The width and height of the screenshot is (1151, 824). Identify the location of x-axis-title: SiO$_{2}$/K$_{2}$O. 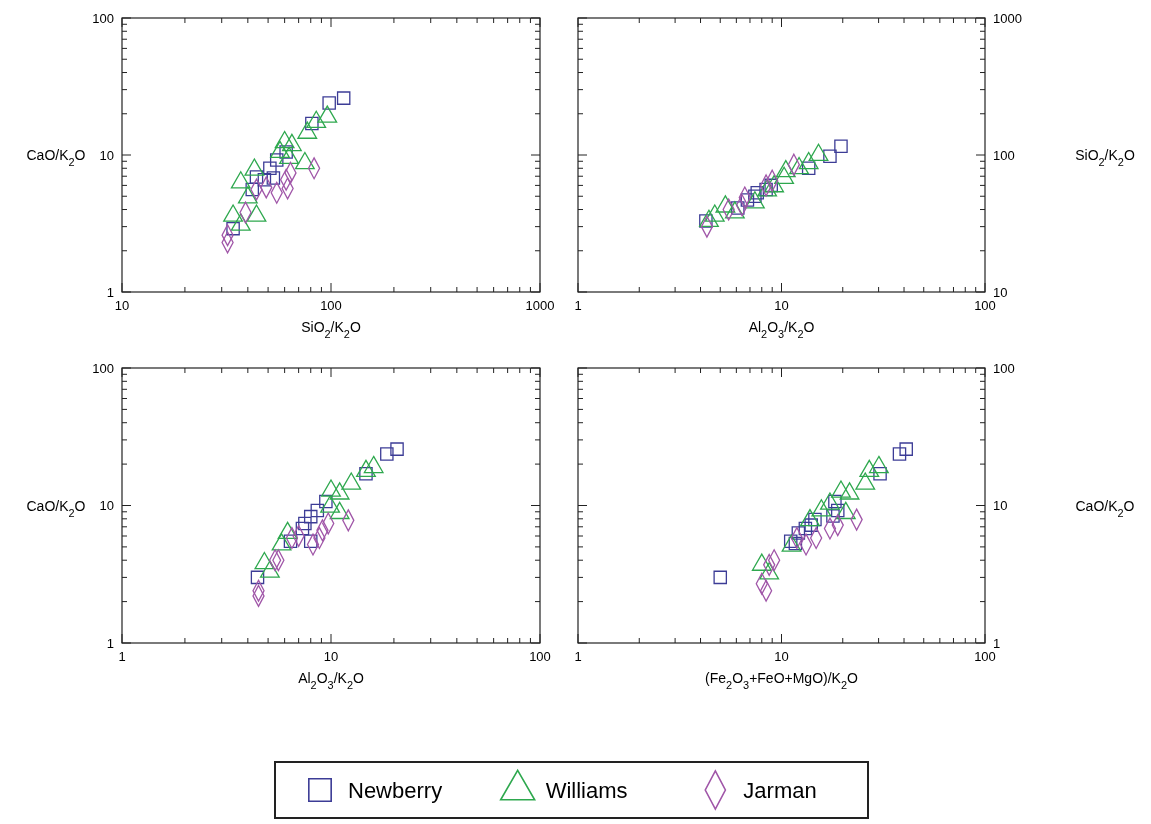
(331, 329).